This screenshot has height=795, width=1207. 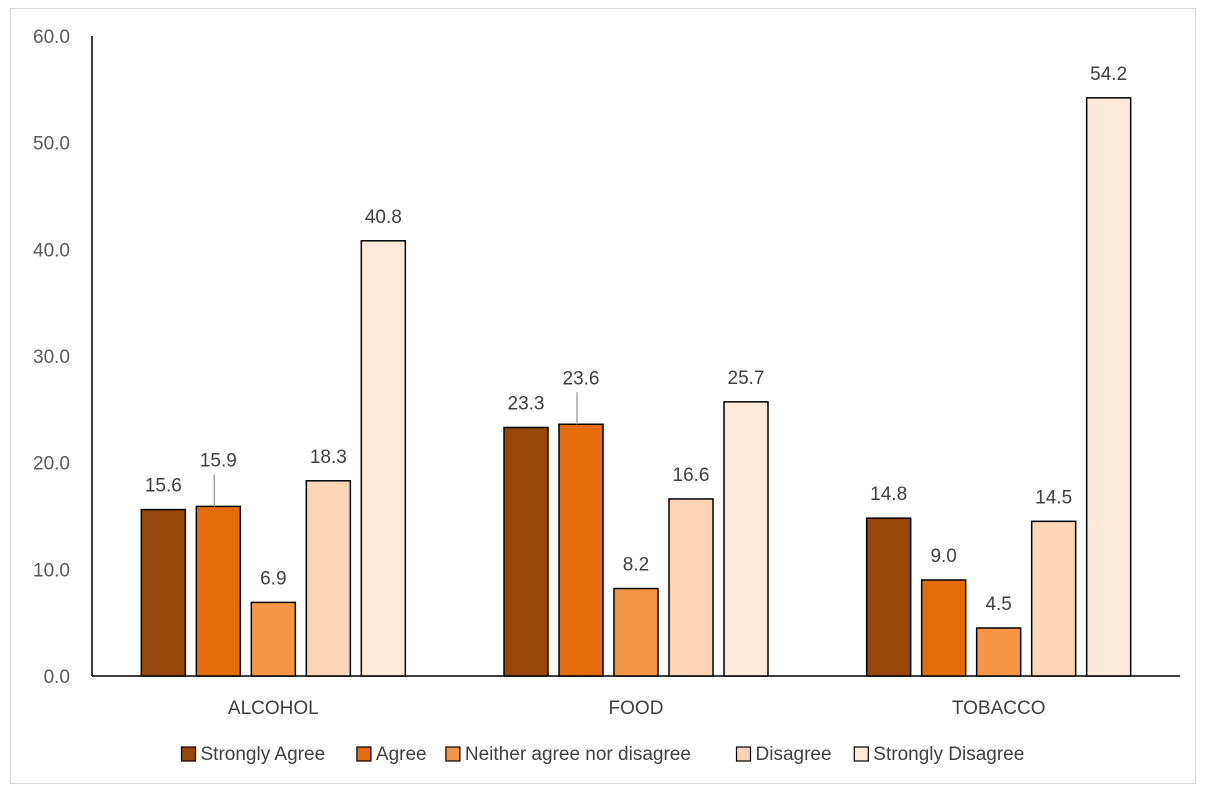 I want to click on data-label: 15.6, so click(x=163, y=486).